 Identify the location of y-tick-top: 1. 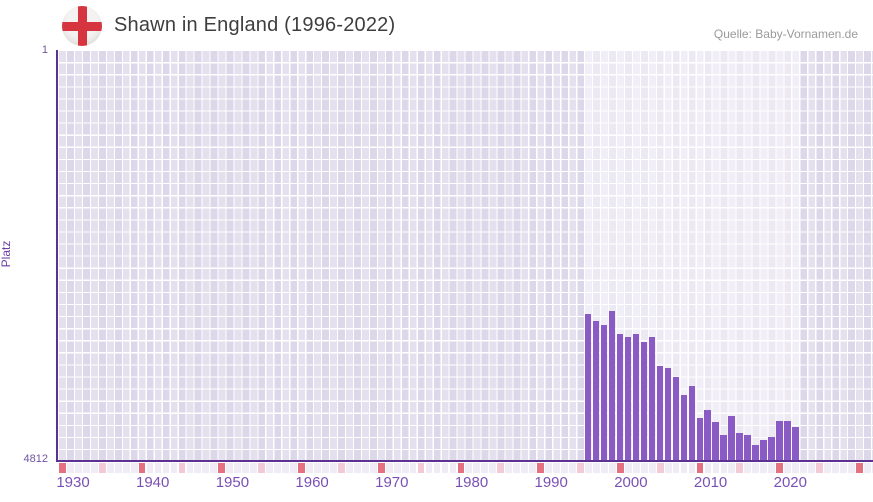
(44, 50).